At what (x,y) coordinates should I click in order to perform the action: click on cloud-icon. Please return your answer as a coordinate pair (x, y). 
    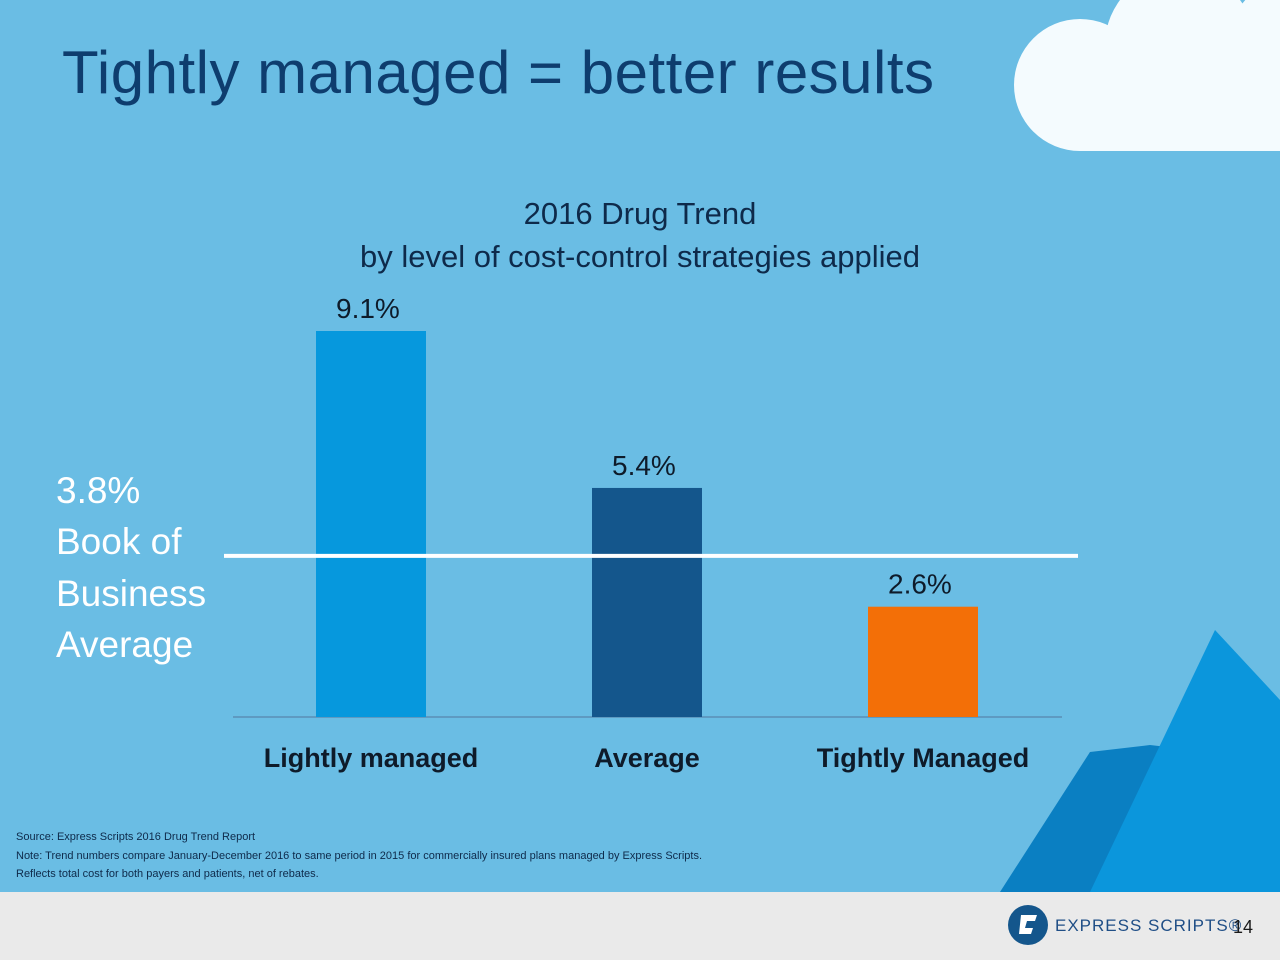
    Looking at the image, I should click on (1147, 75).